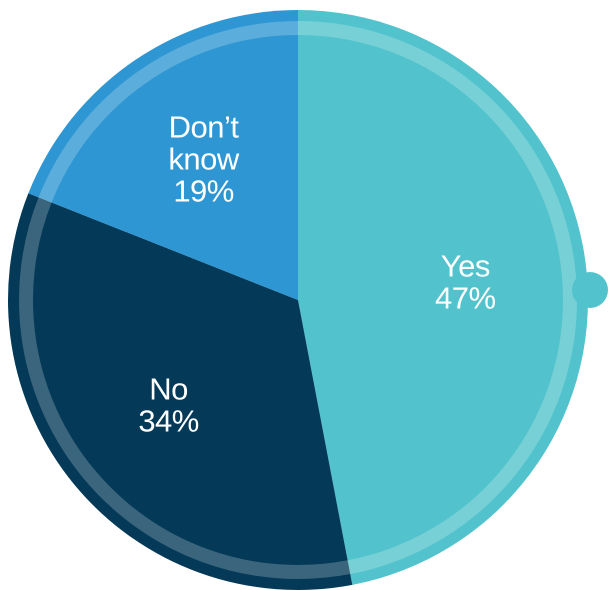 The width and height of the screenshot is (611, 590). Describe the element at coordinates (168, 420) in the screenshot. I see `no-value-label: 34%` at that location.